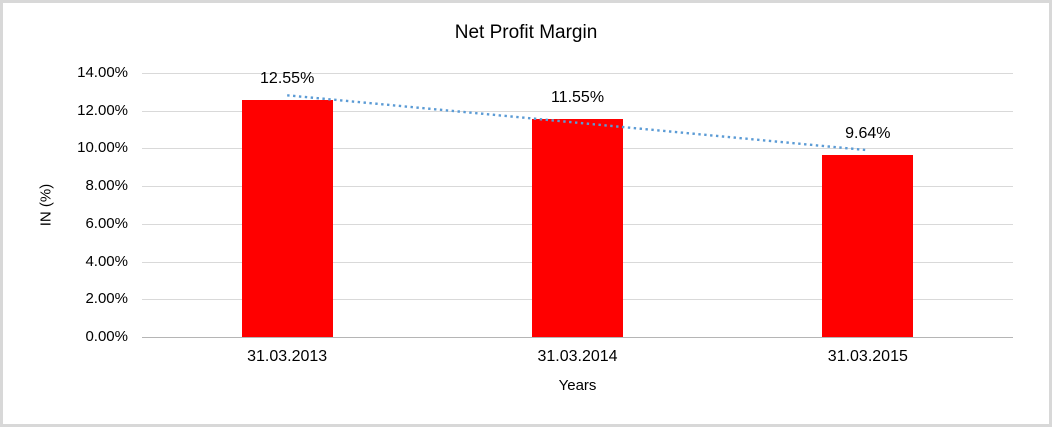  I want to click on chart-title: Net Profit Margin, so click(526, 32).